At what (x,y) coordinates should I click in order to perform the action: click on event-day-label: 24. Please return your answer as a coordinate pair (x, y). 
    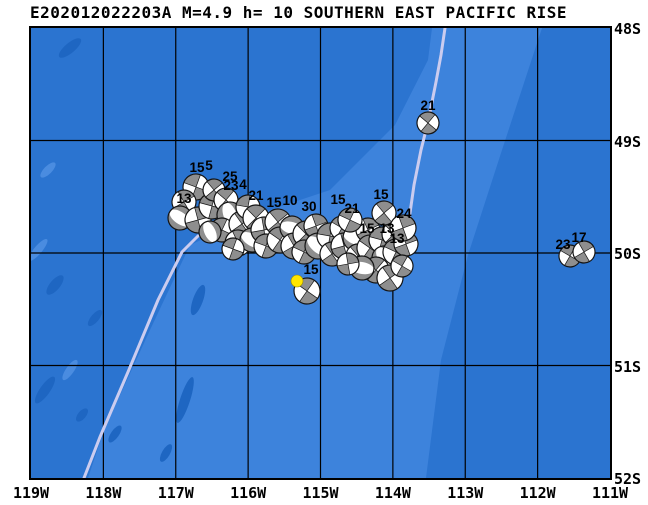
    Looking at the image, I should click on (404, 213).